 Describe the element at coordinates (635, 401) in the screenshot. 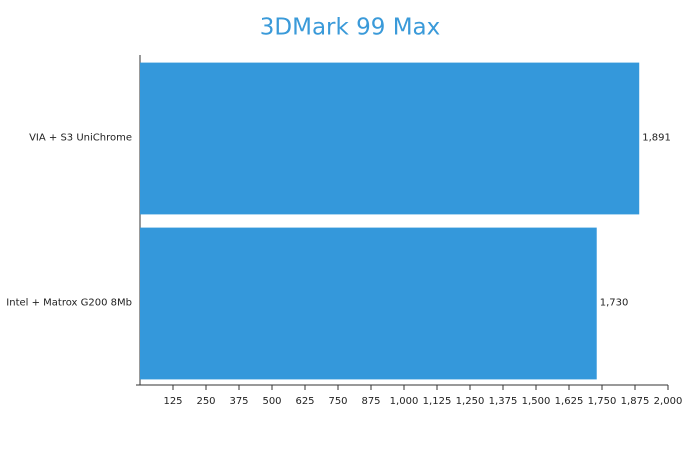

I see `x-tick-label: 1,875` at that location.